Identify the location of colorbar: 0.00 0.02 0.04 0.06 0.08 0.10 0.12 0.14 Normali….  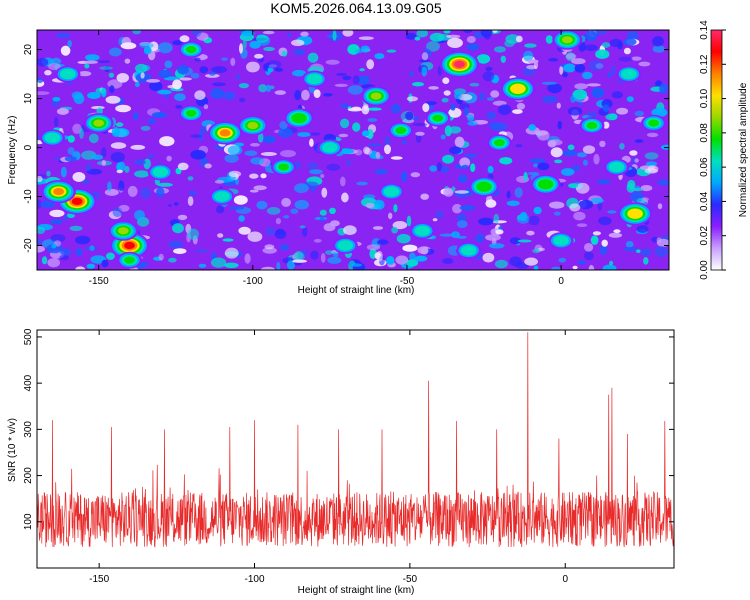
(724, 150).